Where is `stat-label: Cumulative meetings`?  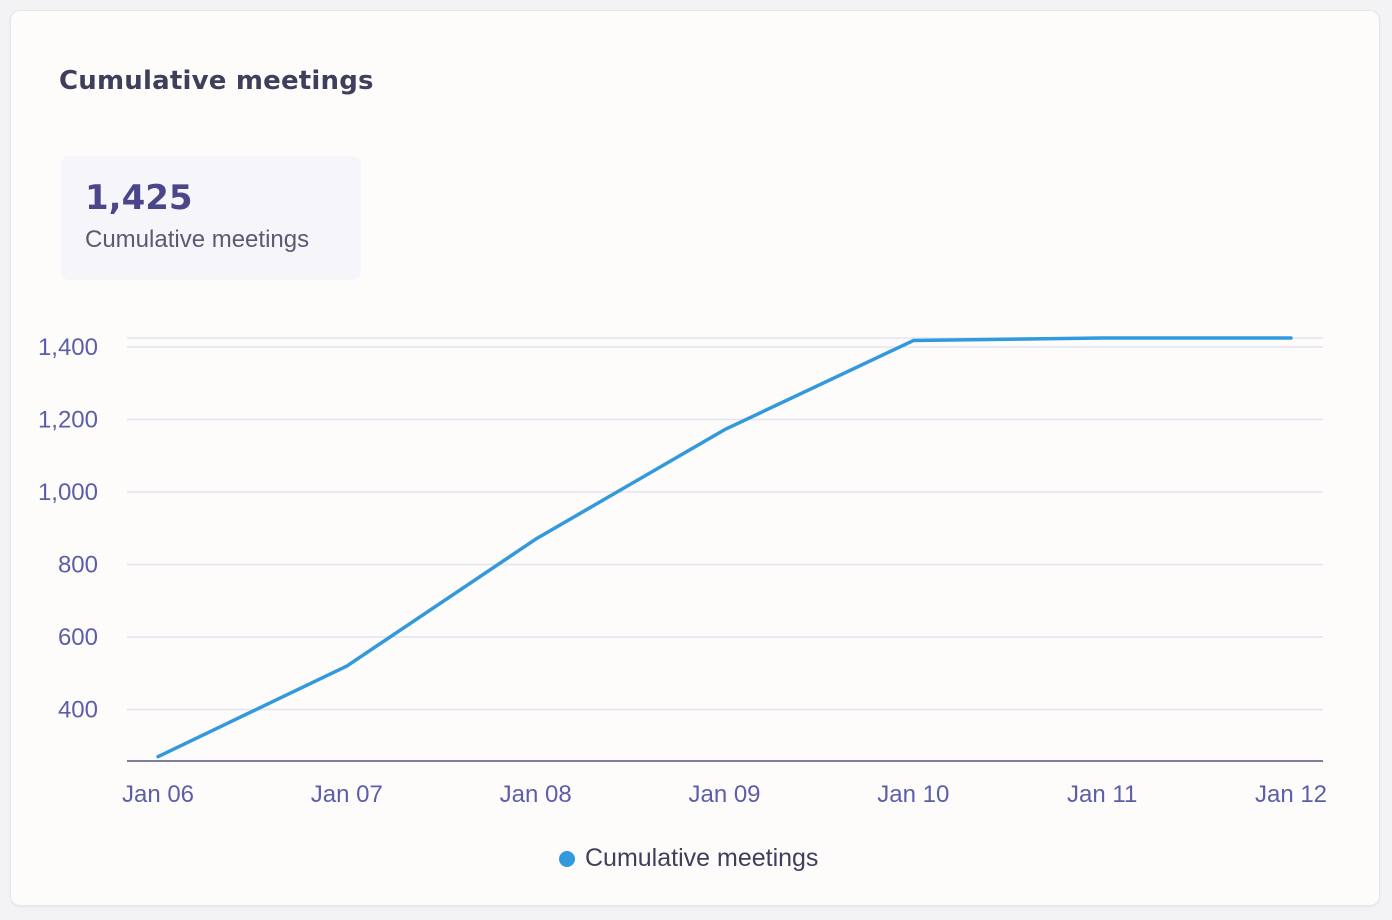 stat-label: Cumulative meetings is located at coordinates (197, 239).